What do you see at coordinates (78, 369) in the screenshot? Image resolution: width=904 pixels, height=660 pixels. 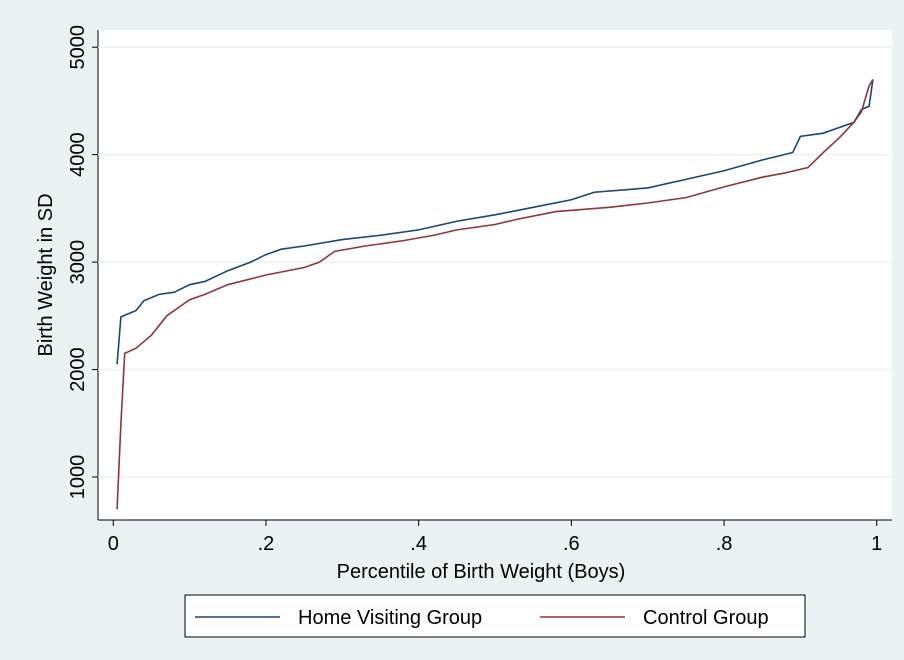 I see `y-tick-label: 2000` at bounding box center [78, 369].